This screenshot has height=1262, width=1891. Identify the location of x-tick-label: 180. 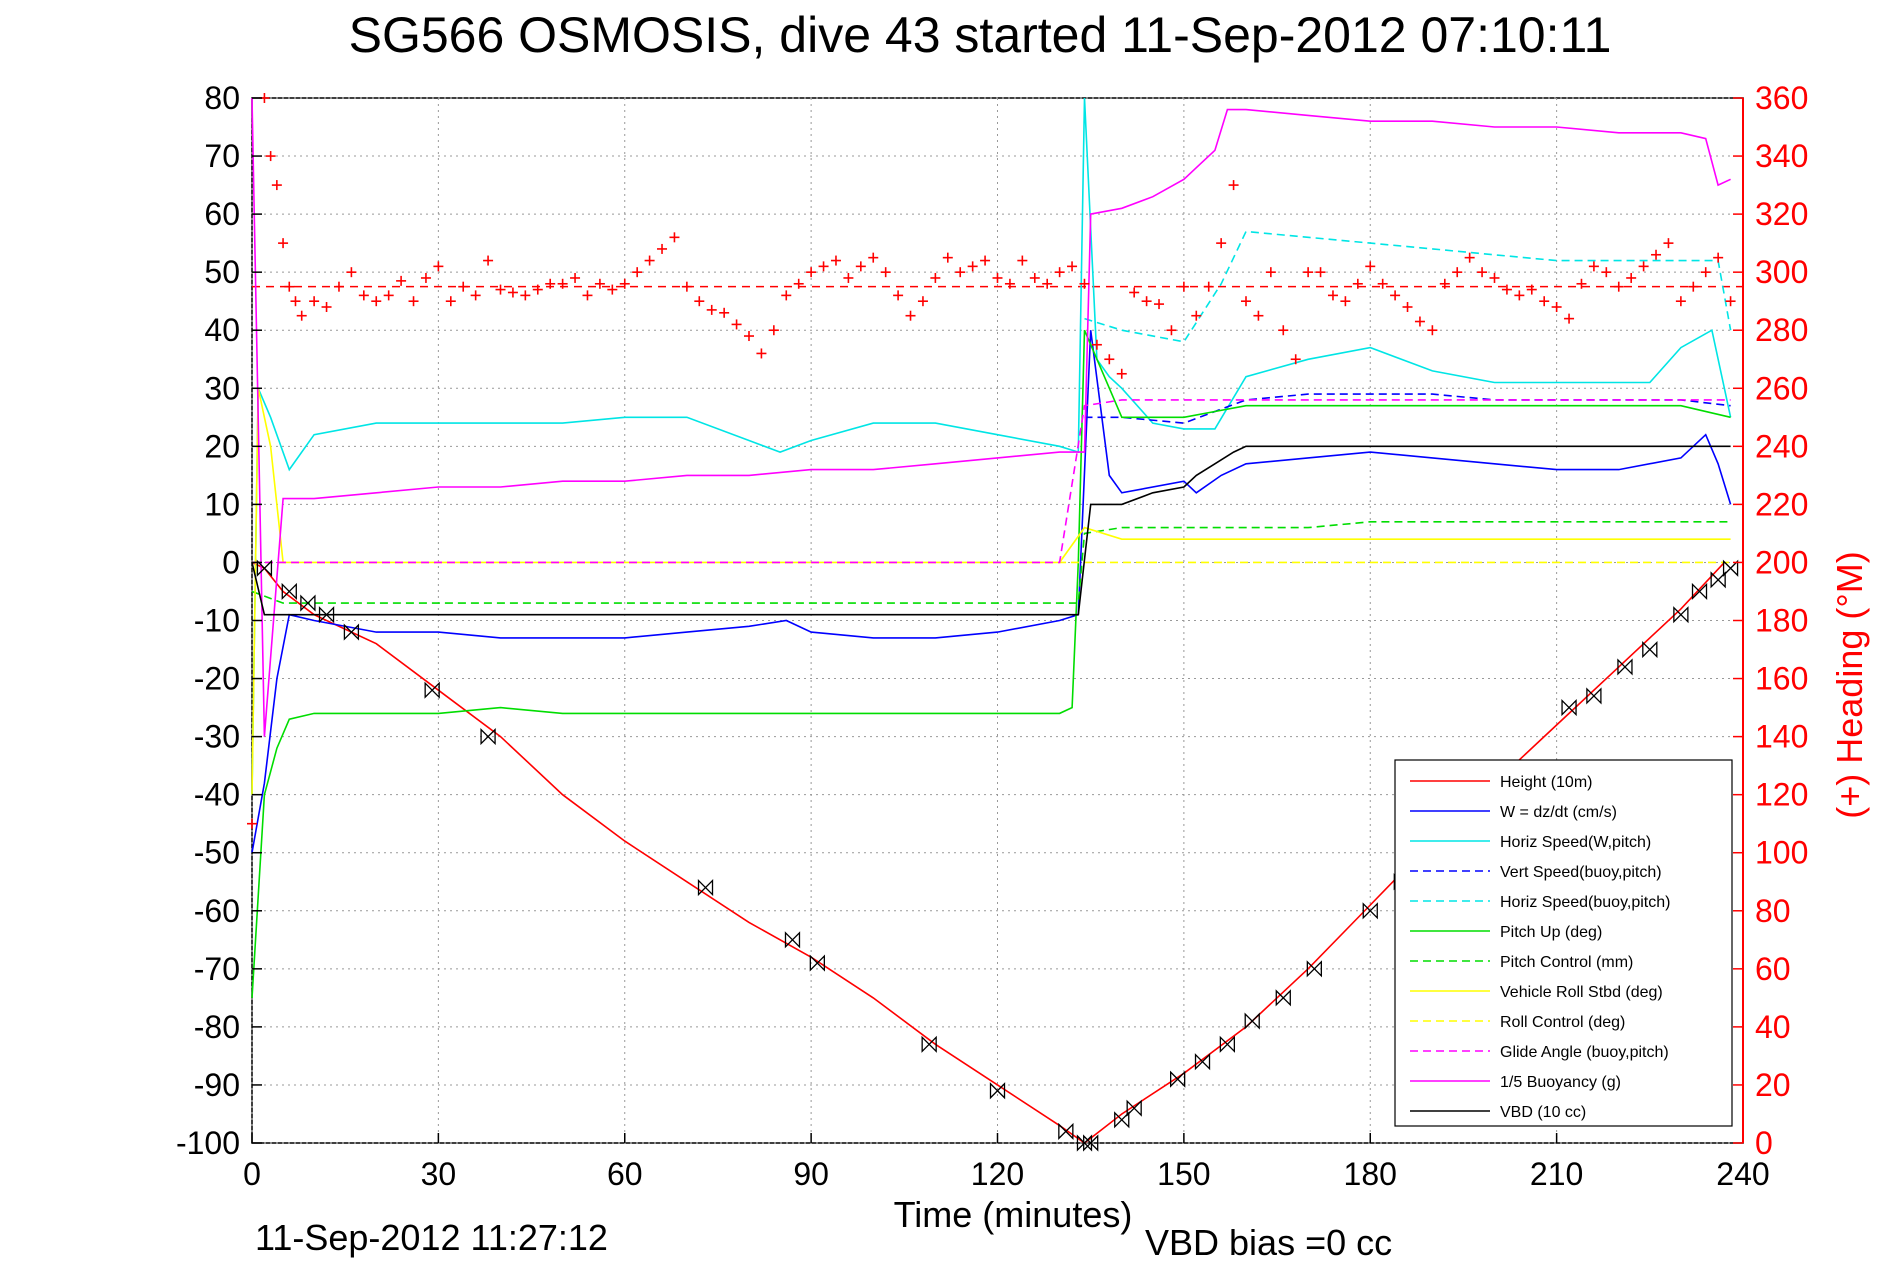
(1370, 1174).